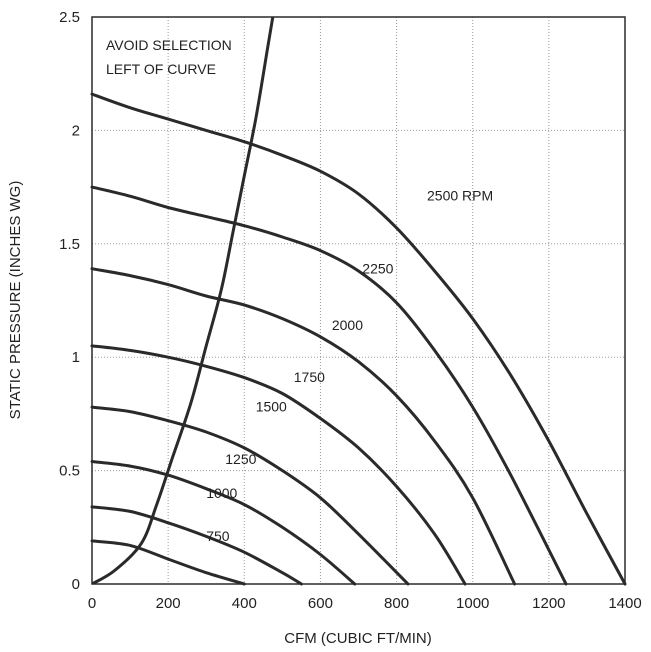  I want to click on curve-label-1: 1000, so click(221, 493).